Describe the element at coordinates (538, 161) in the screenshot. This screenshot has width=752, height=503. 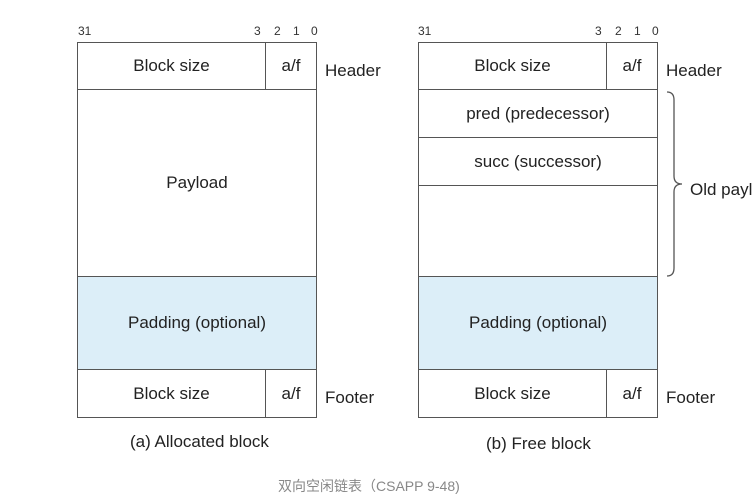
I see `succ-pointer: succ (successor)` at that location.